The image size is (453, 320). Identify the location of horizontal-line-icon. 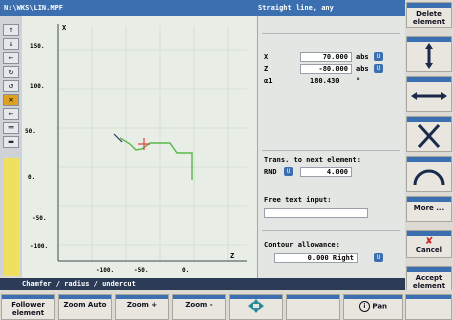
(429, 96).